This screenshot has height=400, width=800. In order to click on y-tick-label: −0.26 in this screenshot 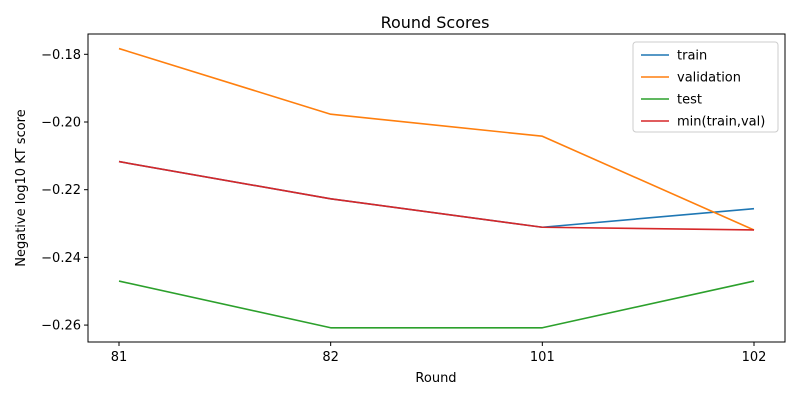, I will do `click(61, 326)`.